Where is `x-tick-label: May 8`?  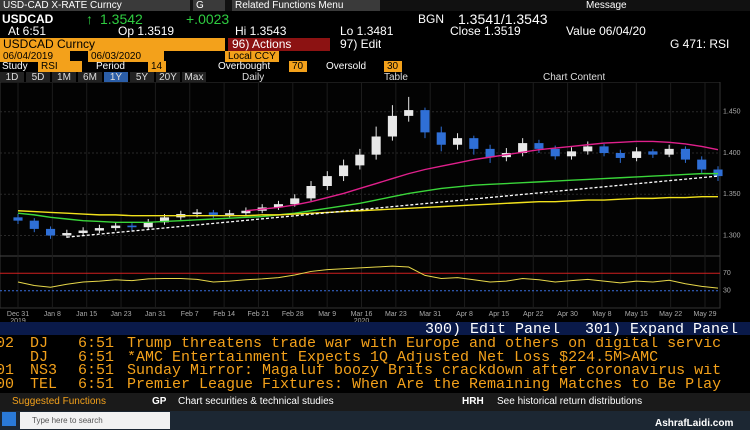
x-tick-label: May 8 is located at coordinates (601, 314).